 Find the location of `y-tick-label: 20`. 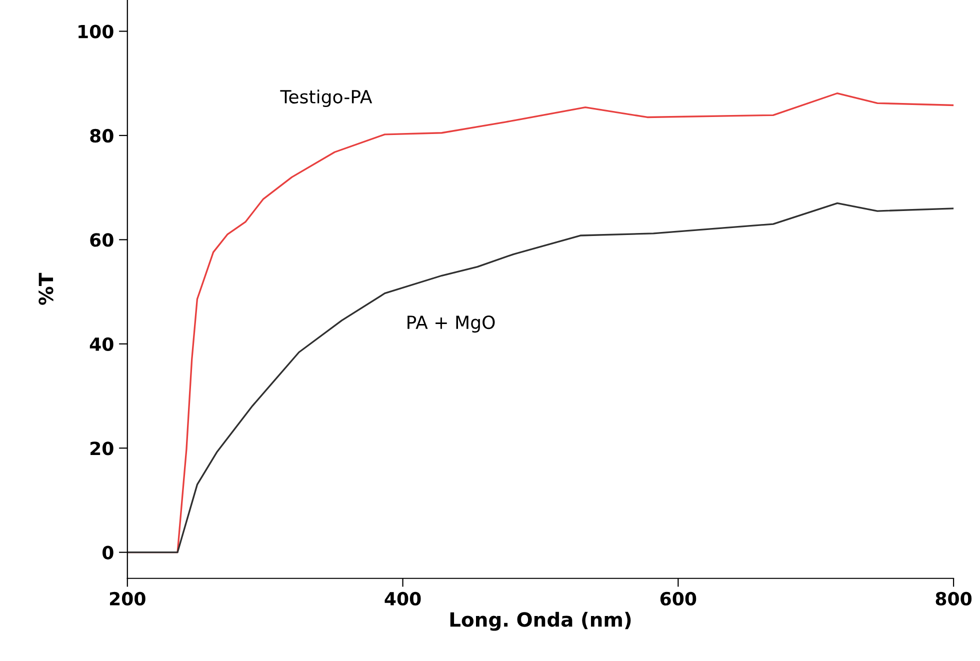

y-tick-label: 20 is located at coordinates (102, 449).